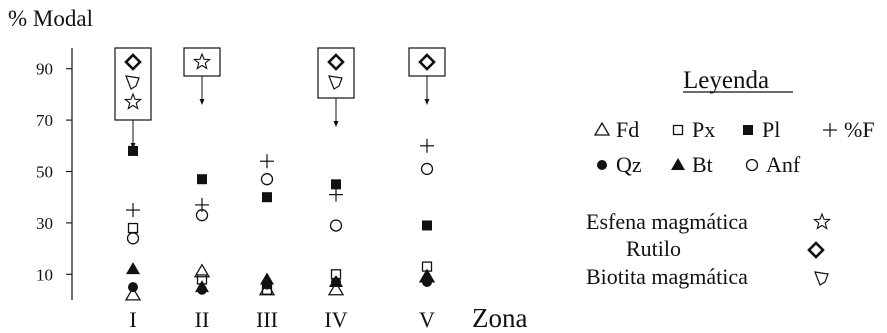  What do you see at coordinates (859, 129) in the screenshot?
I see `legend-label-pctf: %F` at bounding box center [859, 129].